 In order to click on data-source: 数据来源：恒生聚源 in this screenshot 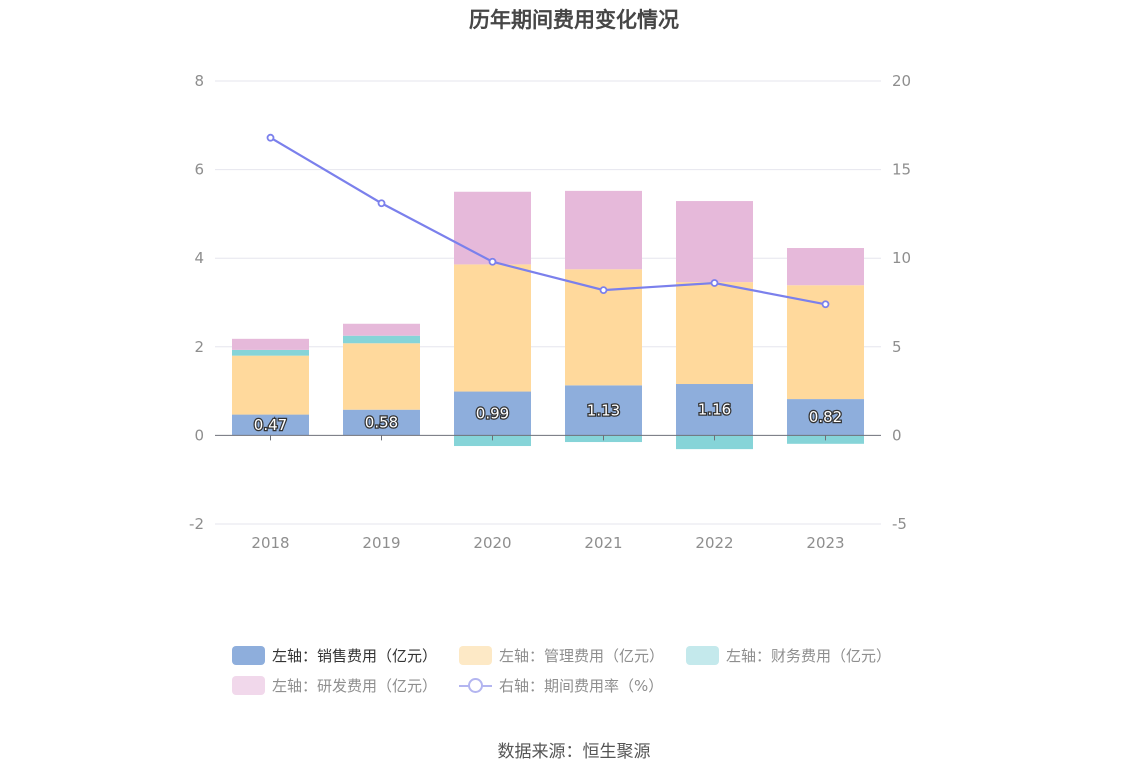, I will do `click(574, 752)`.